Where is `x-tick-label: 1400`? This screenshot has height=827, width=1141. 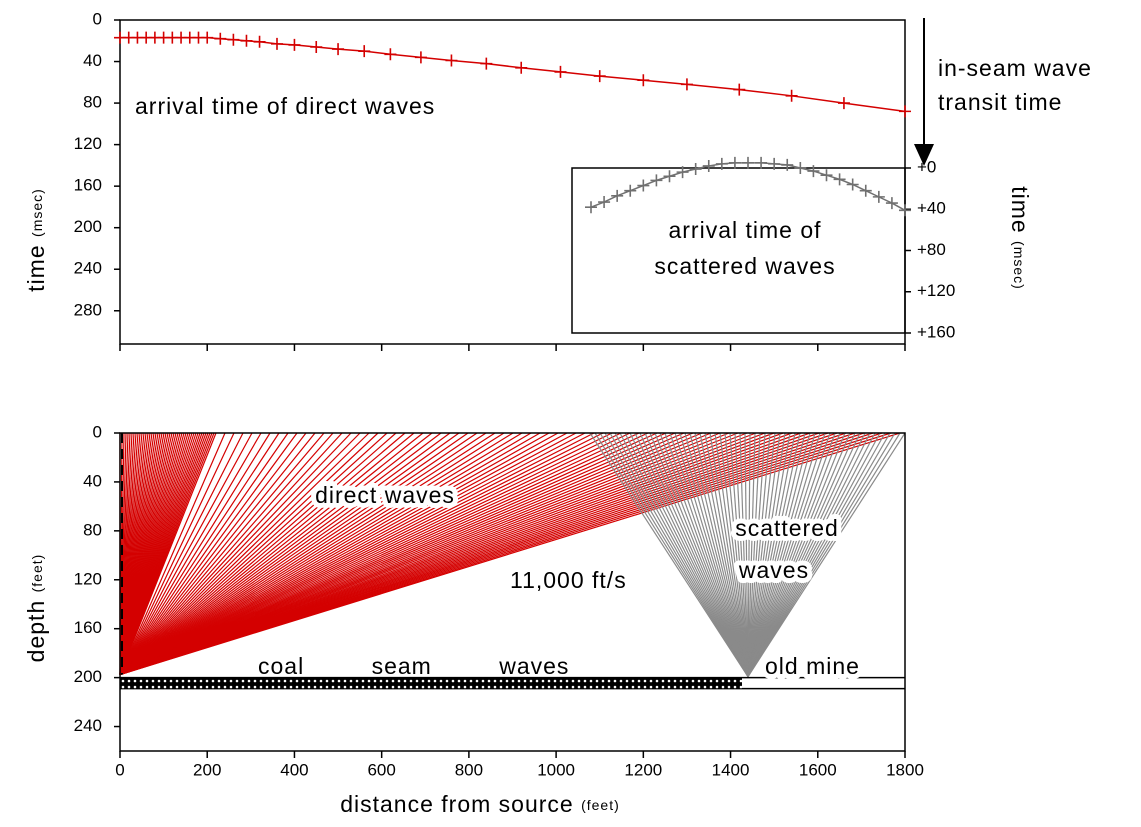 x-tick-label: 1400 is located at coordinates (731, 769).